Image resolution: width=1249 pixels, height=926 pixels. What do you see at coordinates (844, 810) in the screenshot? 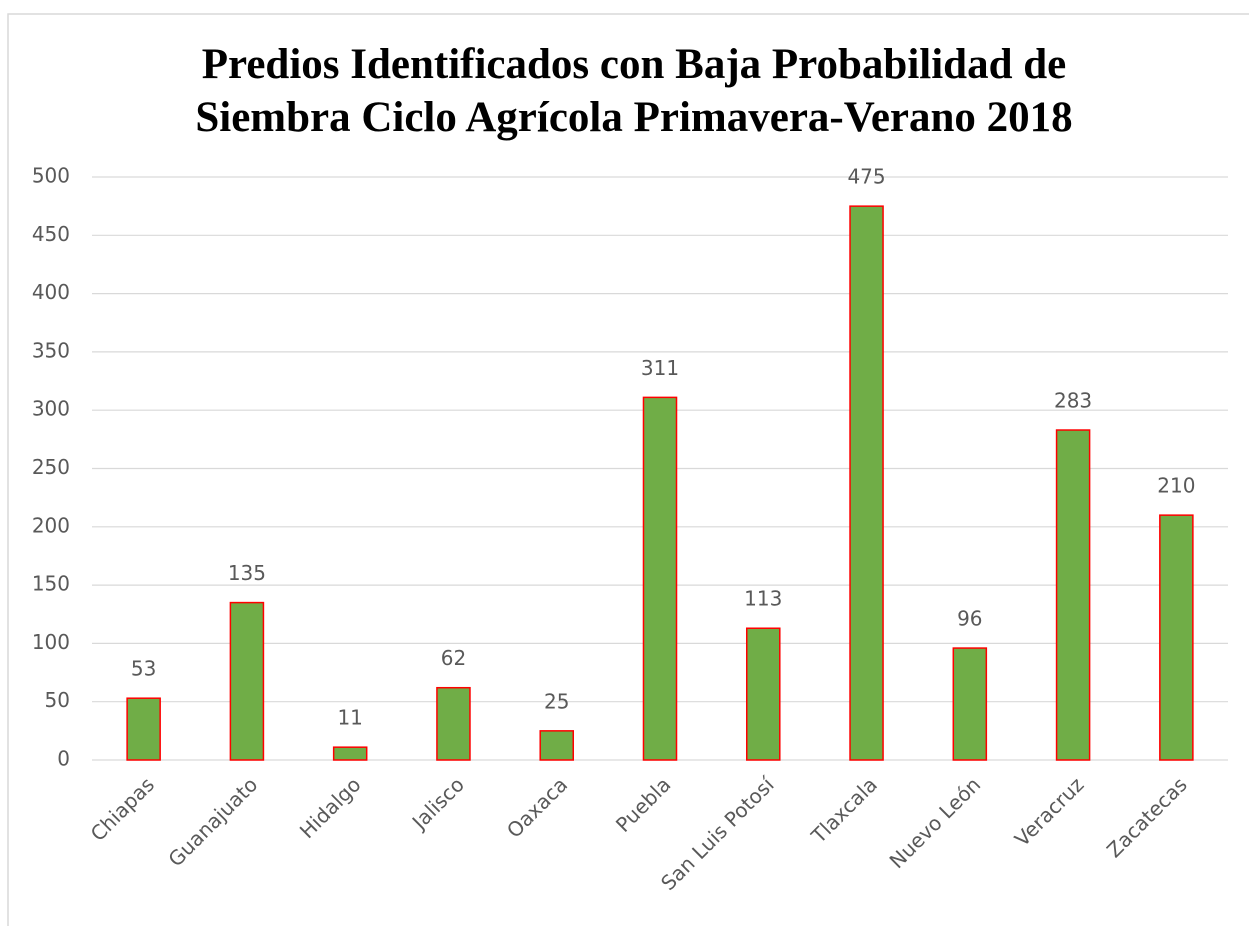
I see `x-tick-label: Tlaxcala` at bounding box center [844, 810].